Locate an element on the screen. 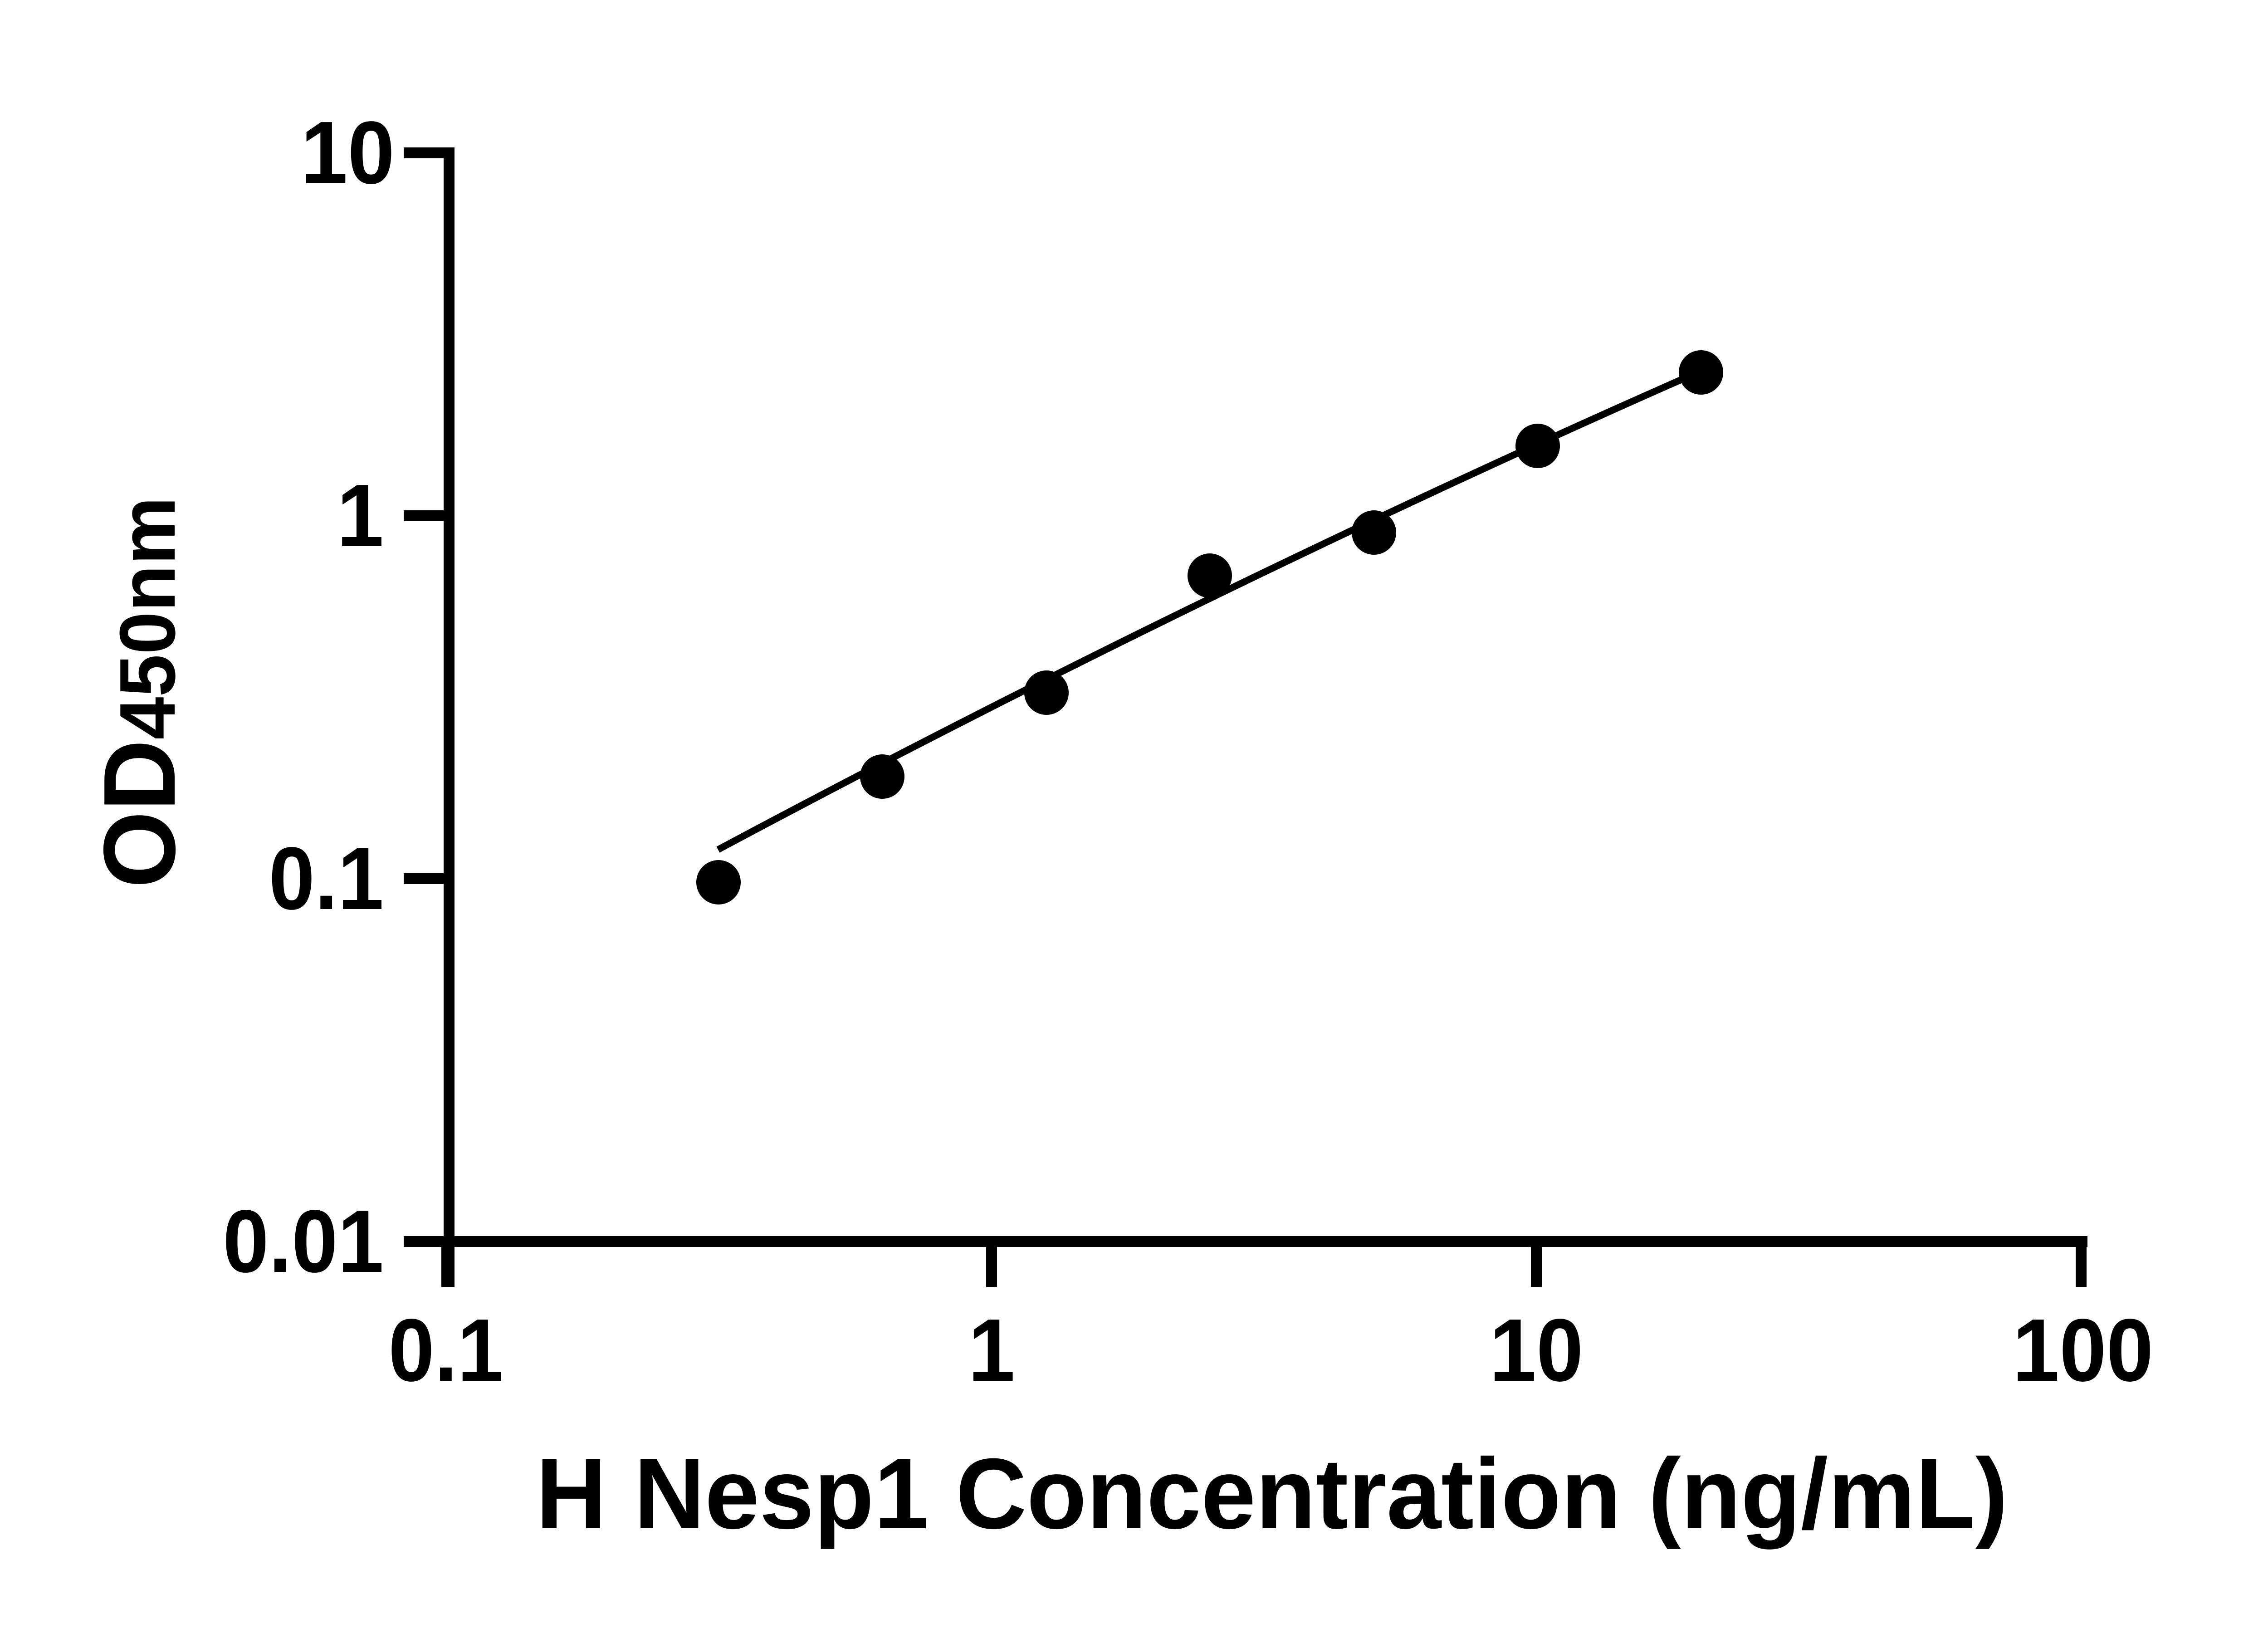 The image size is (2268, 1633). svg-text: 100 is located at coordinates (2084, 1350).